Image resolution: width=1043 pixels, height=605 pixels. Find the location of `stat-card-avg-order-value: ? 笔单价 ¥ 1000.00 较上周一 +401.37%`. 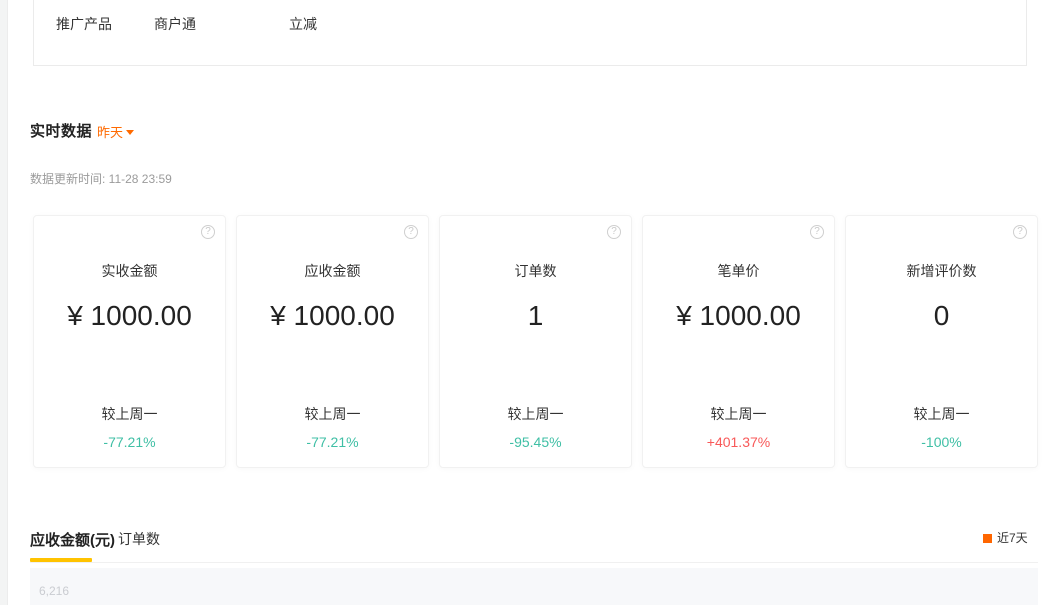

stat-card-avg-order-value: ? 笔单价 ¥ 1000.00 较上周一 +401.37% is located at coordinates (738, 341).